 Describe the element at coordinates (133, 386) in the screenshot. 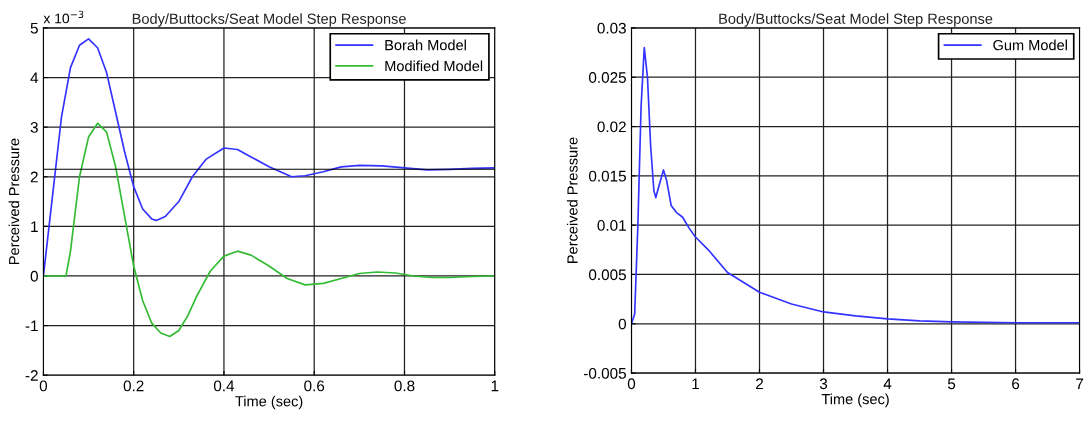

I see `x-tick-label: 0.2` at that location.